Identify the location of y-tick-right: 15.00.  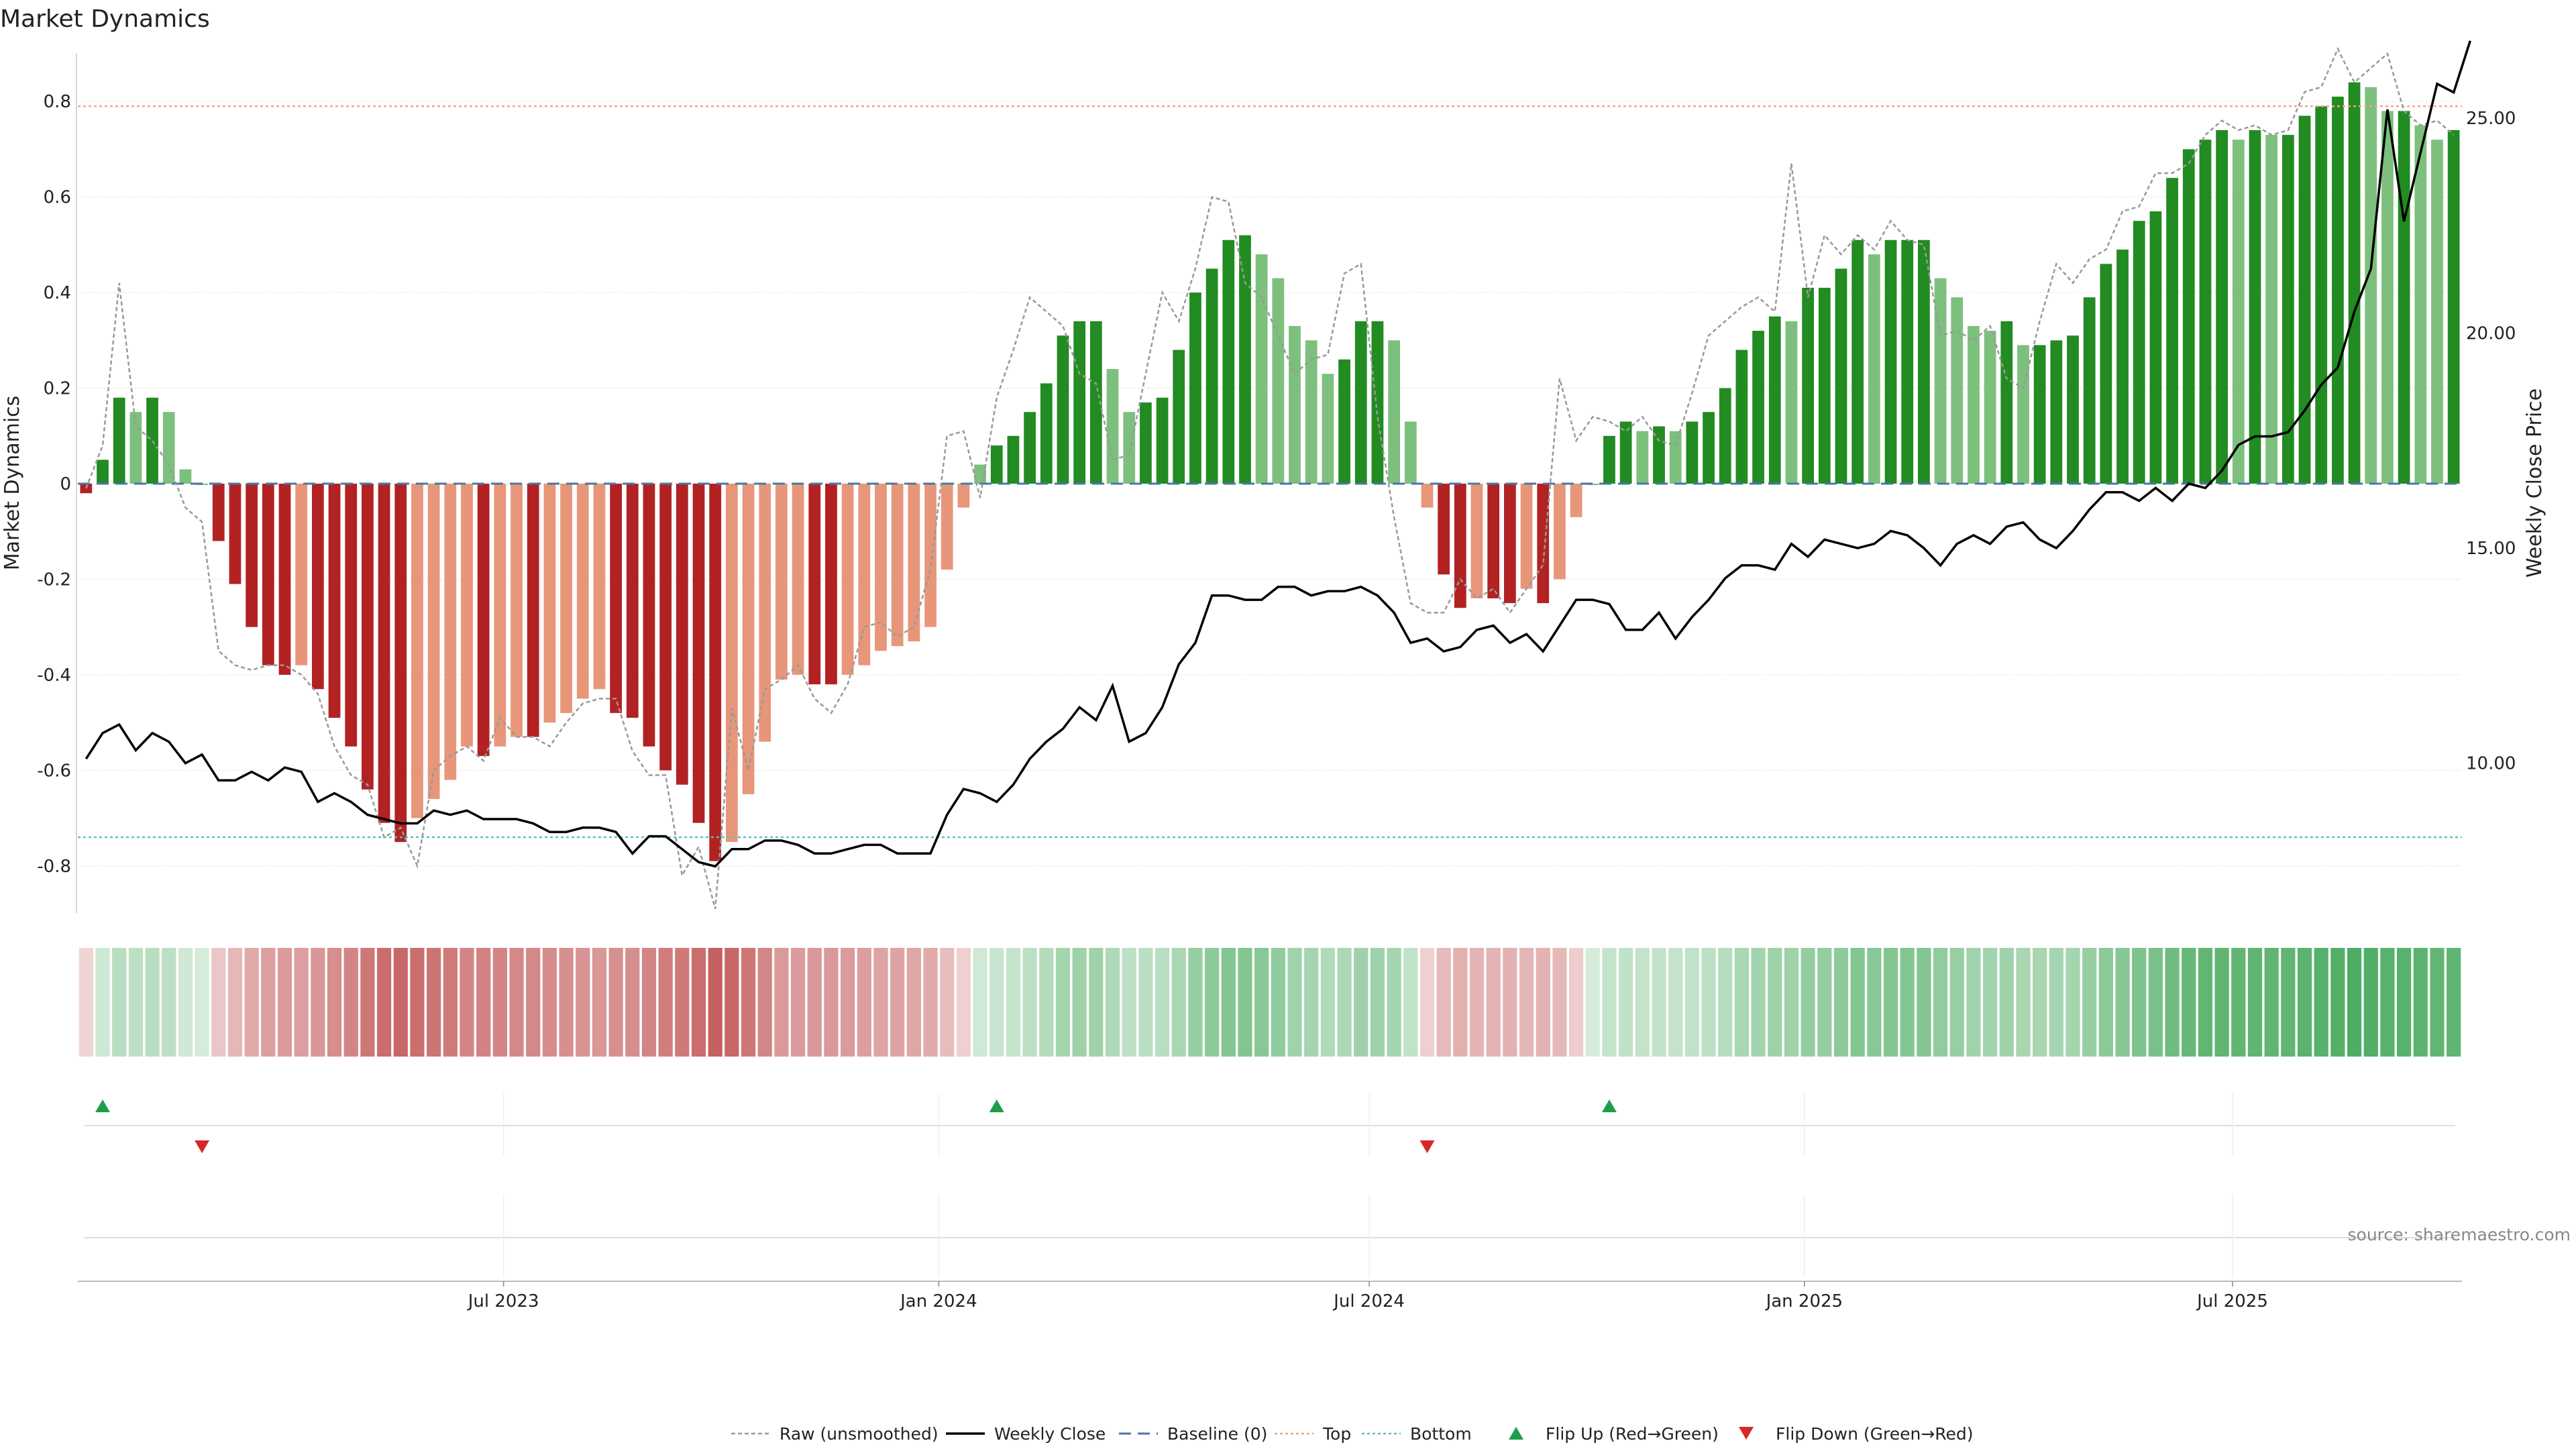
(2491, 549).